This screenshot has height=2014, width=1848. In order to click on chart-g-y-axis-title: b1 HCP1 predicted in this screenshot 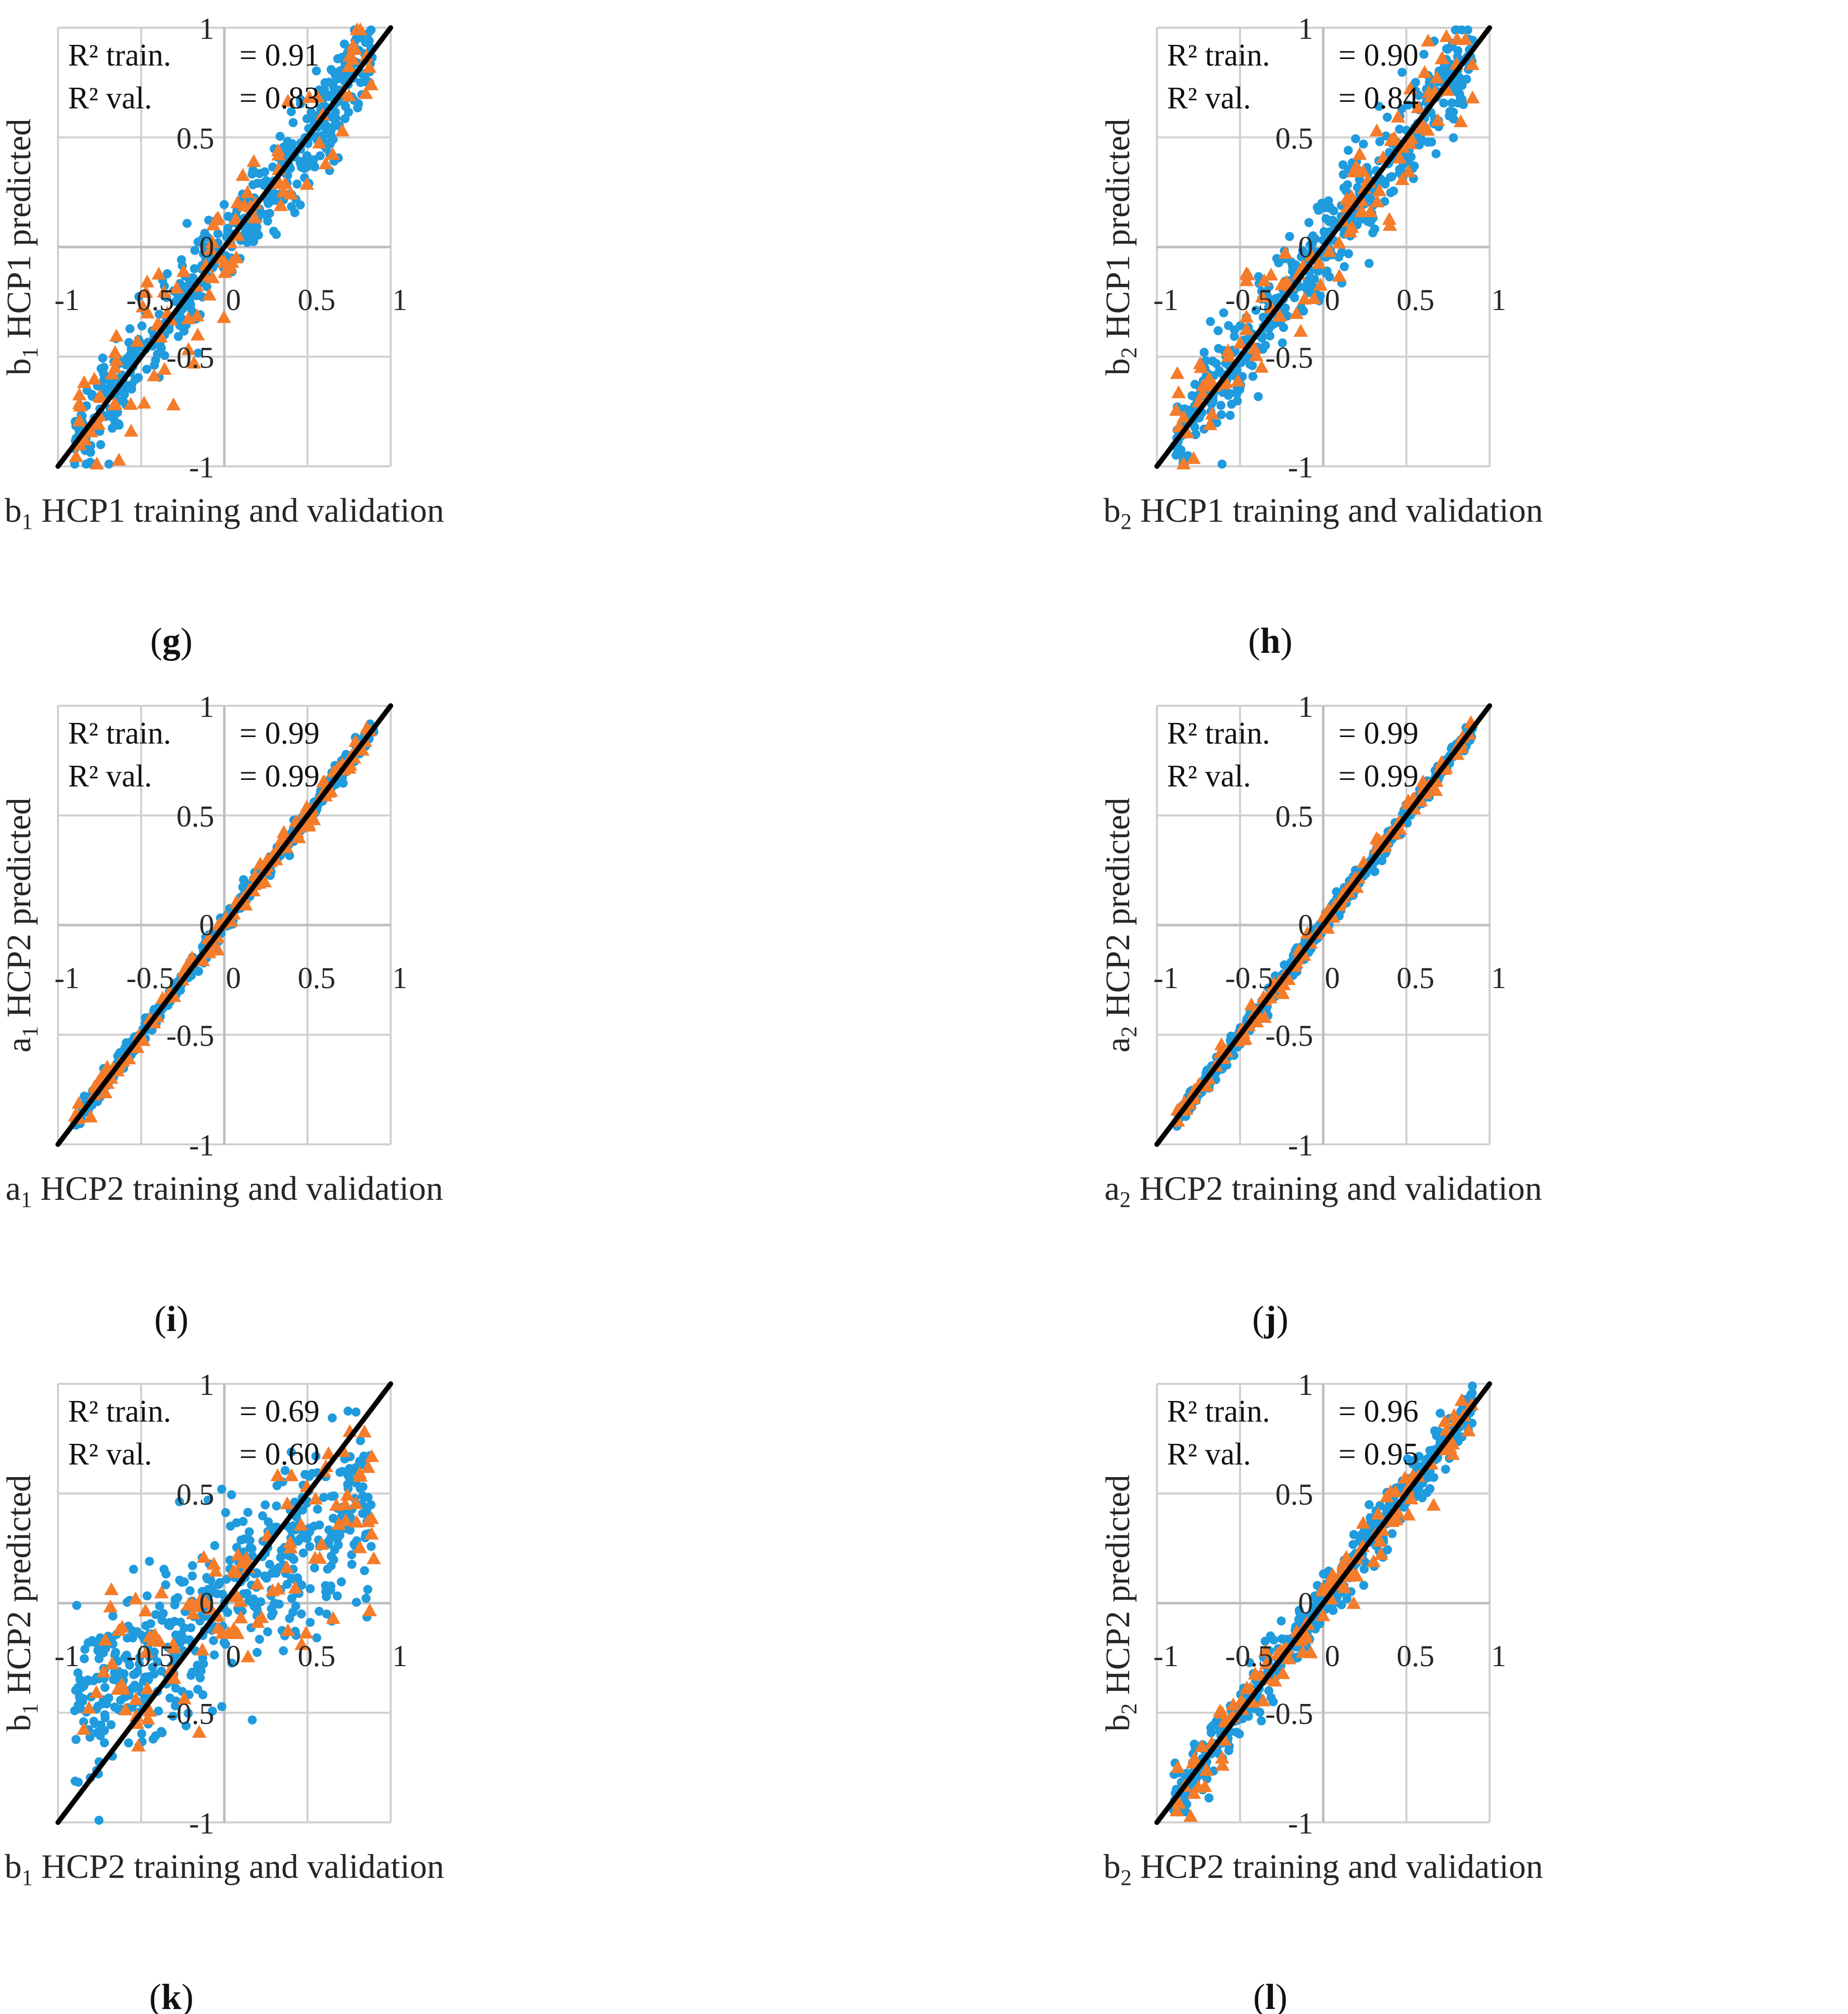, I will do `click(21, 246)`.